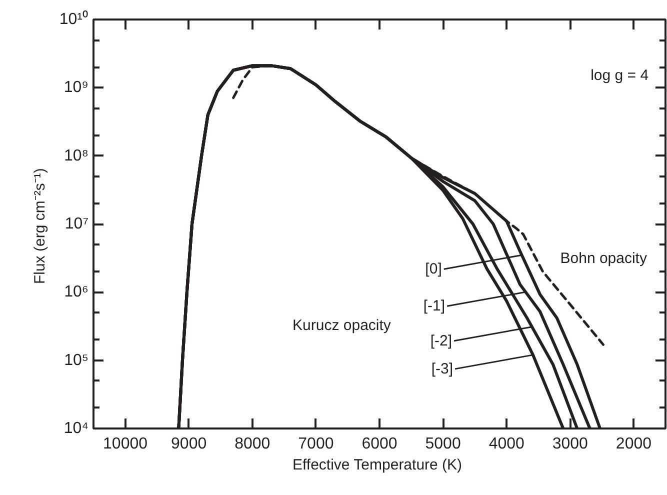 The height and width of the screenshot is (495, 667). Describe the element at coordinates (76, 292) in the screenshot. I see `y-tick-label: 10⁶` at that location.